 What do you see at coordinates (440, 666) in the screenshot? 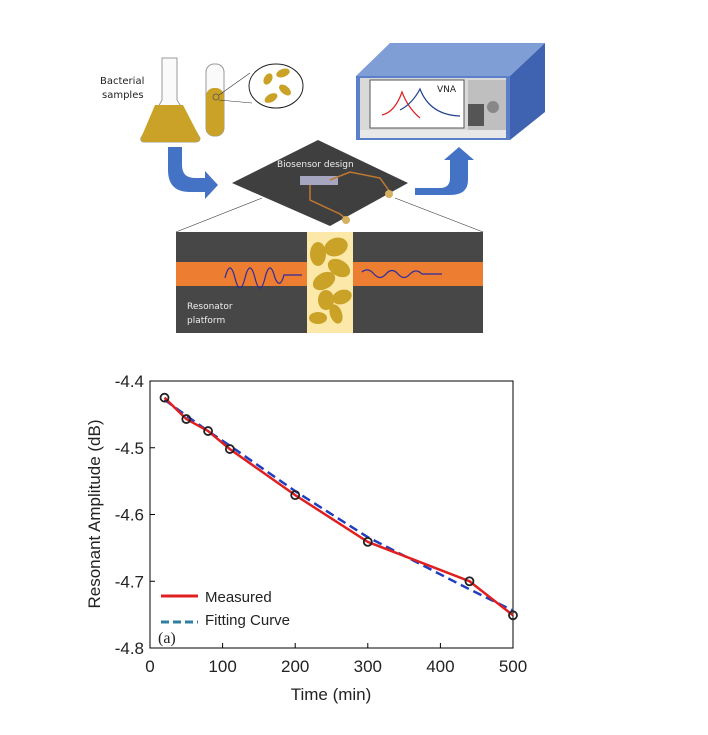
I see `x-tick-label: 400` at bounding box center [440, 666].